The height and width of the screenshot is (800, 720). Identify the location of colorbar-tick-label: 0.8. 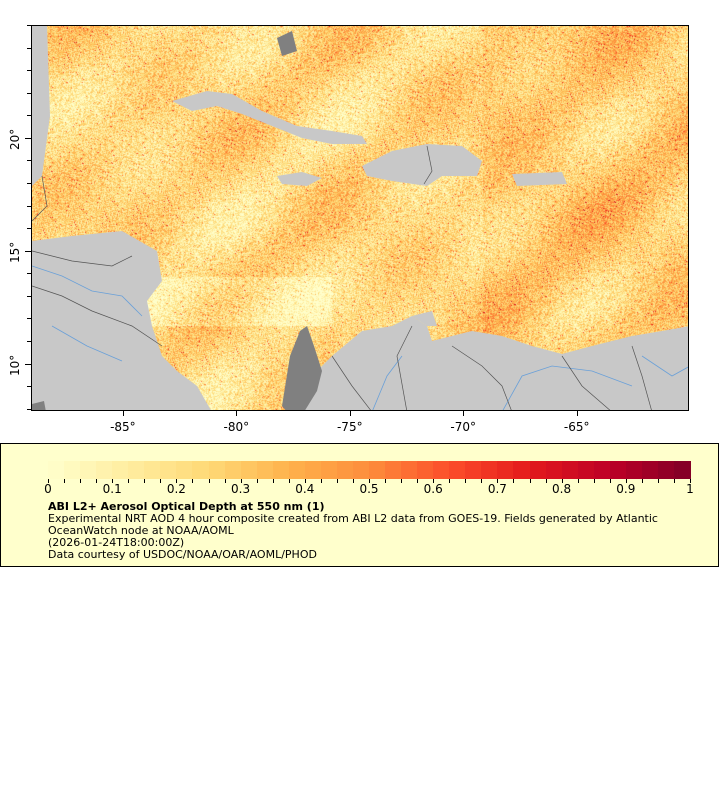
(562, 489).